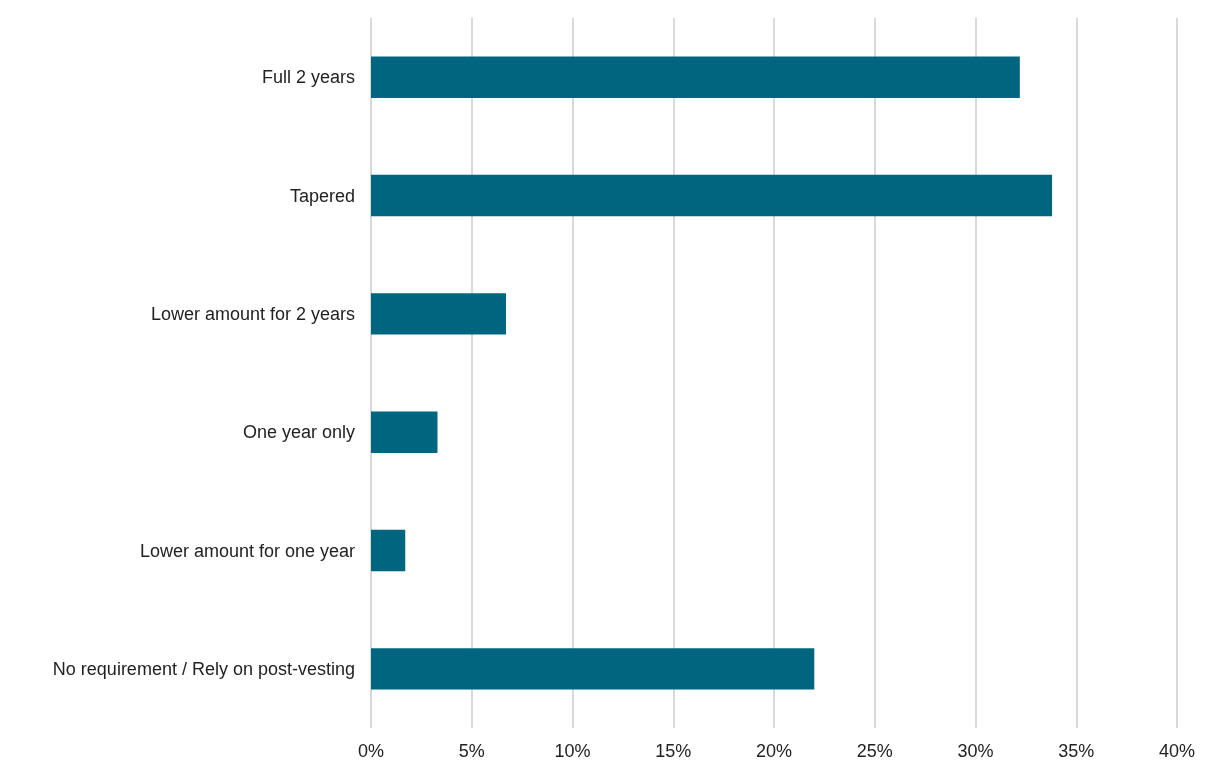  Describe the element at coordinates (252, 313) in the screenshot. I see `y-tick-label: Lower amount for 2 years` at that location.